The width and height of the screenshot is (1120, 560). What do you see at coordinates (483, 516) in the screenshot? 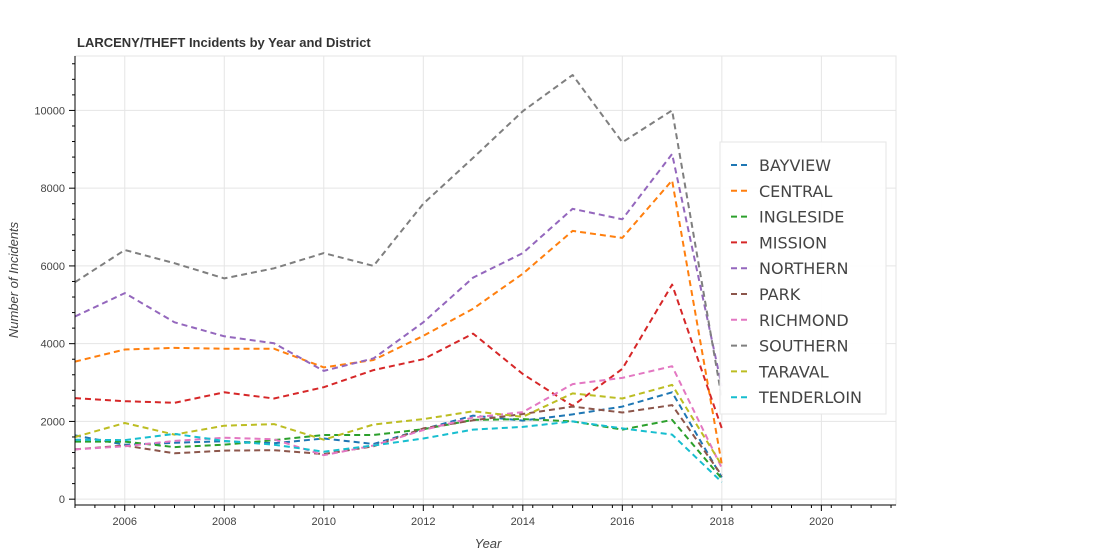
I see `x-axis-ticks: 2006 2008 2010 2012 2014 2016 2018 2020` at bounding box center [483, 516].